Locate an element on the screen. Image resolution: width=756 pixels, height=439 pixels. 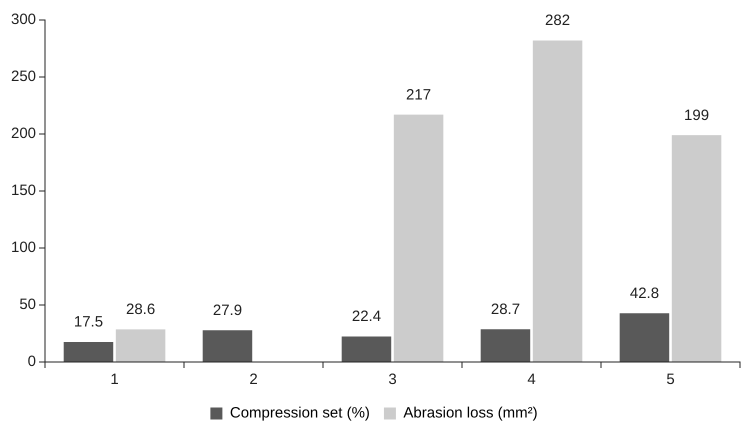
x-tick-label: 4 is located at coordinates (531, 379).